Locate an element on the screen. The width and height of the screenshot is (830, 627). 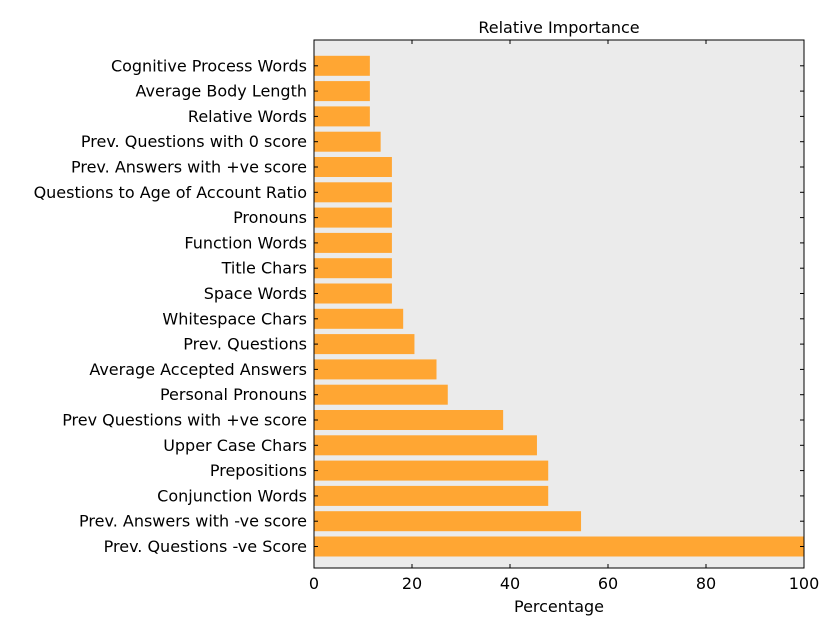
y-tick-label: Conjunction Words is located at coordinates (232, 495).